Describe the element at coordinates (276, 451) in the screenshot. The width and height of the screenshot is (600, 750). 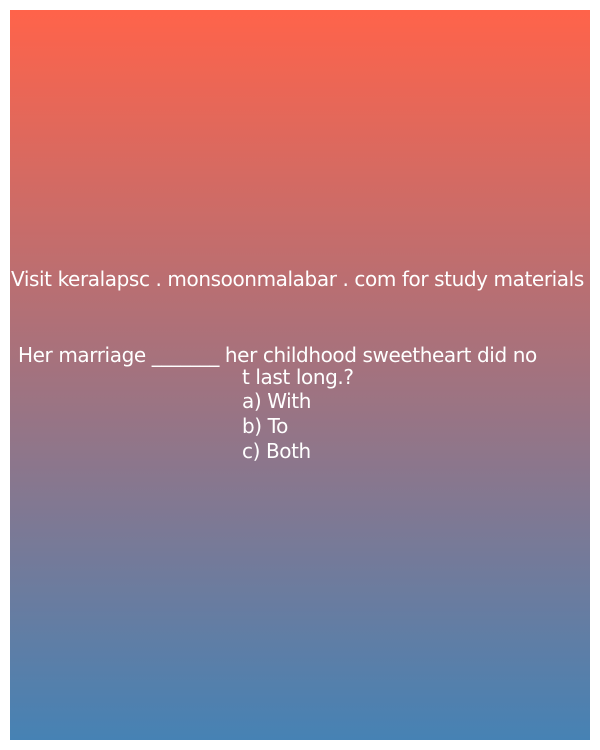
I see `option-c: c) Both` at that location.